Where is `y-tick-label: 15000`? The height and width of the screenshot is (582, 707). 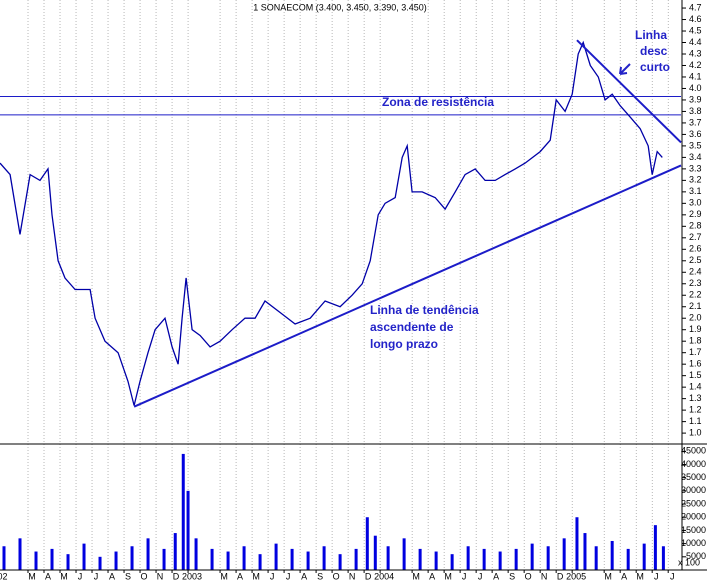
y-tick-label: 15000 is located at coordinates (693, 530).